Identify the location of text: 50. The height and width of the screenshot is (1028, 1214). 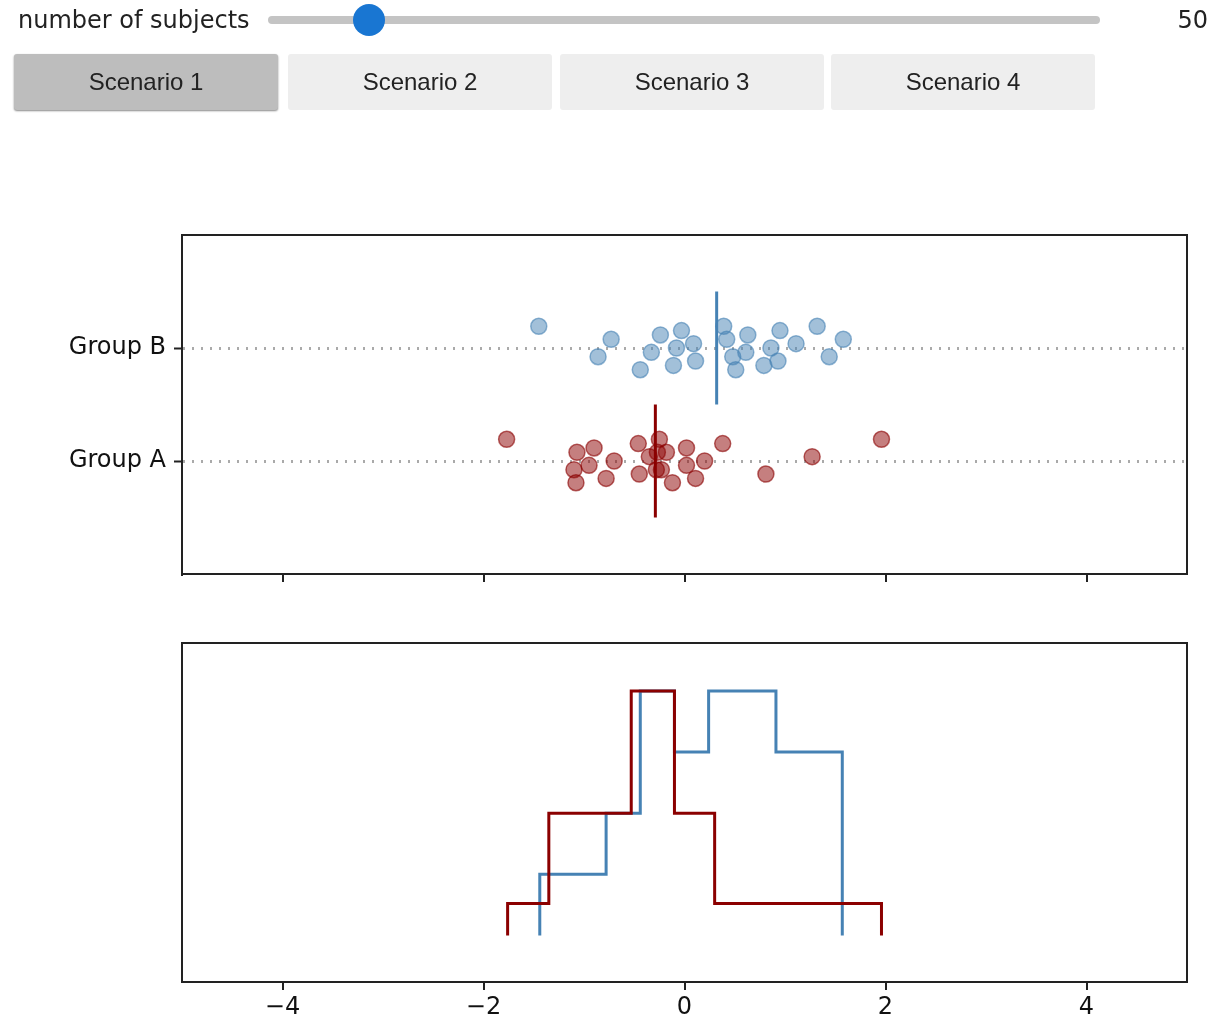
(1192, 20).